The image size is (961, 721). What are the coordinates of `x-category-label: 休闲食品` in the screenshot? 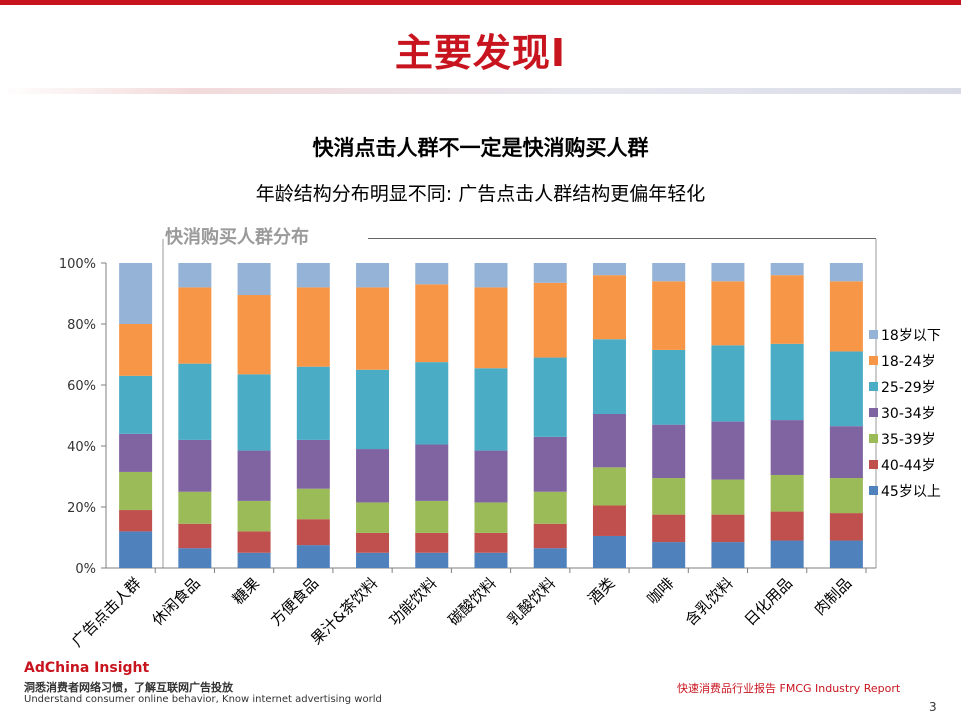 It's located at (176, 601).